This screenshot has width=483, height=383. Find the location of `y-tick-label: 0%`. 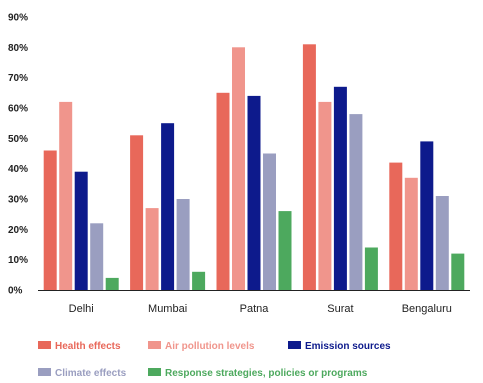

y-tick-label: 0% is located at coordinates (15, 291).